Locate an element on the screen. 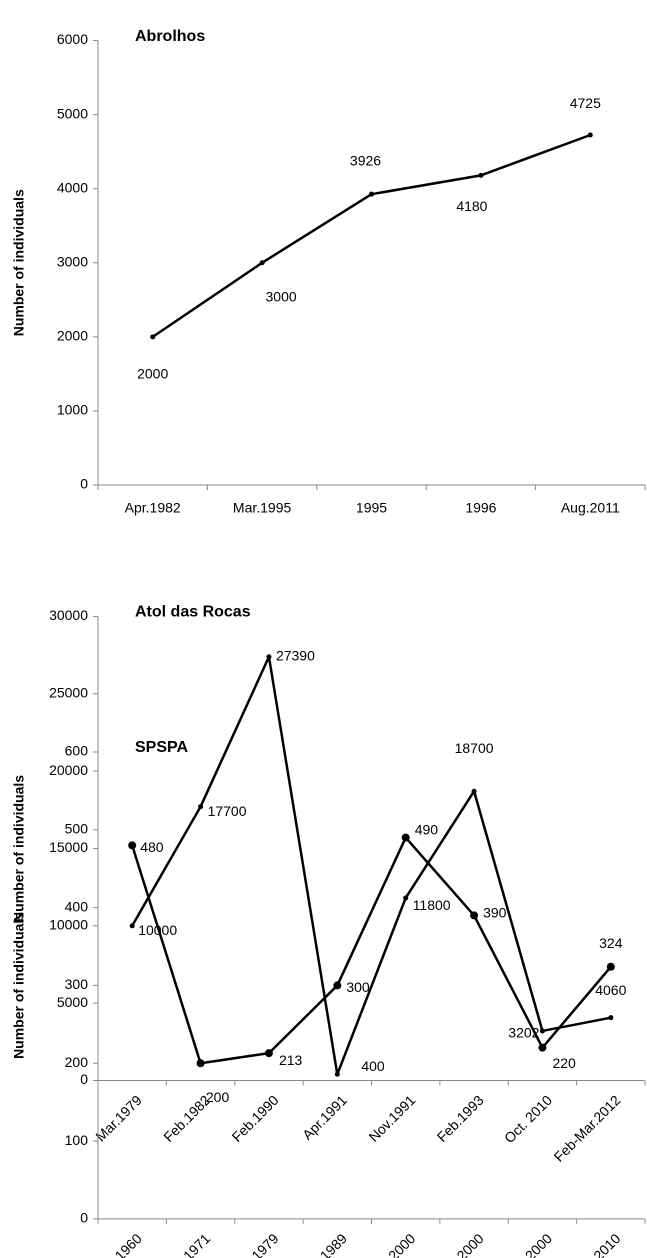  y-tick-label: 4000 is located at coordinates (72, 187).